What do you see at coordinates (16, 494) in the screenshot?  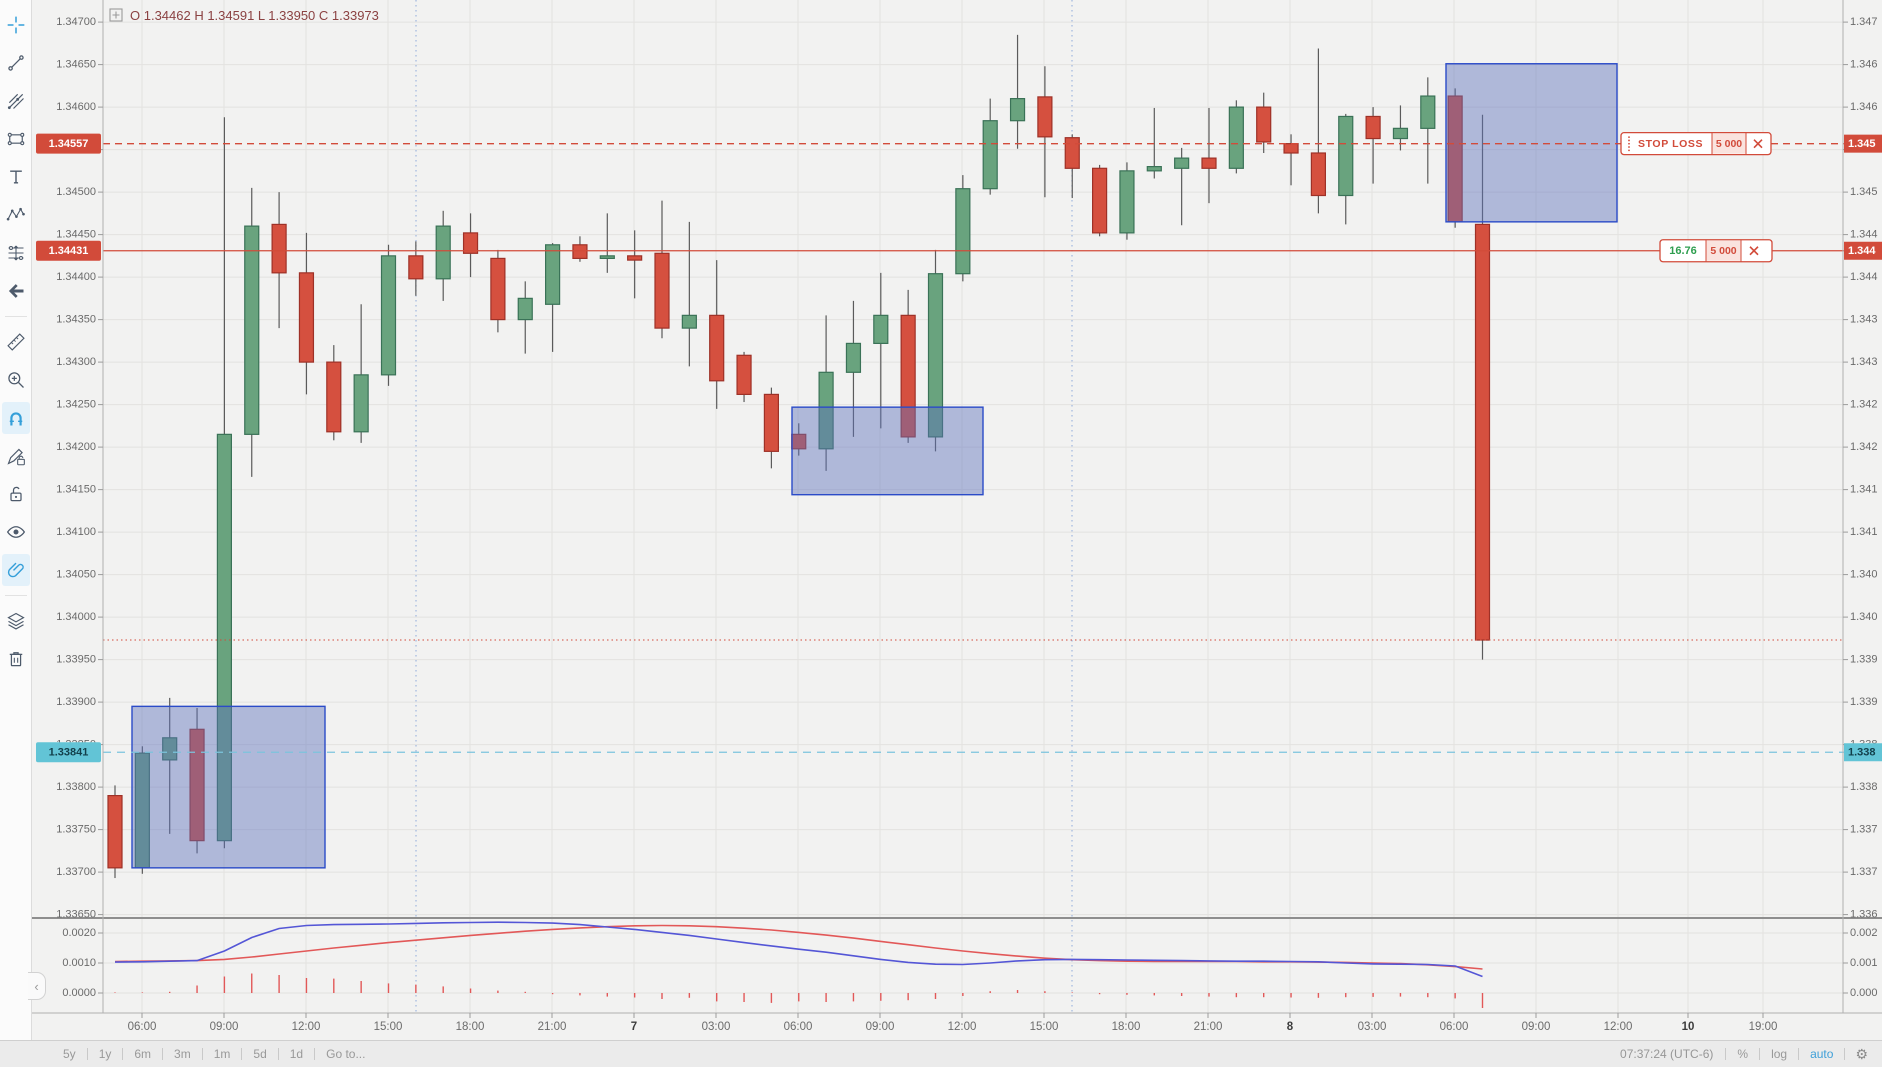 I see `lock-tool-icon` at bounding box center [16, 494].